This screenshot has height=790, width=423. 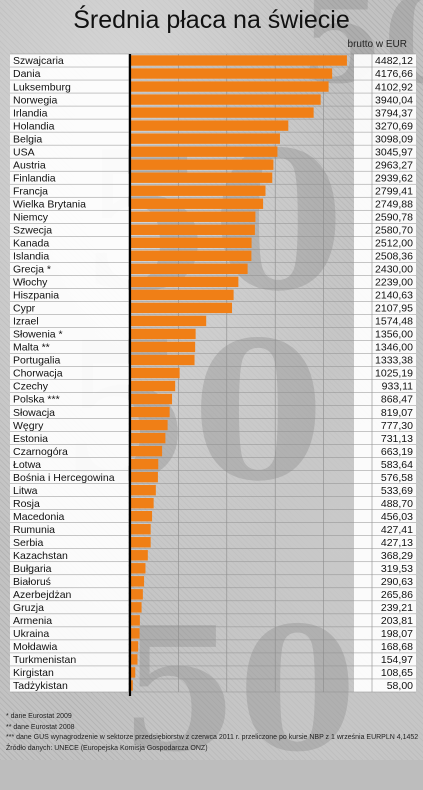 What do you see at coordinates (39, 517) in the screenshot?
I see `category-label: Macedonia` at bounding box center [39, 517].